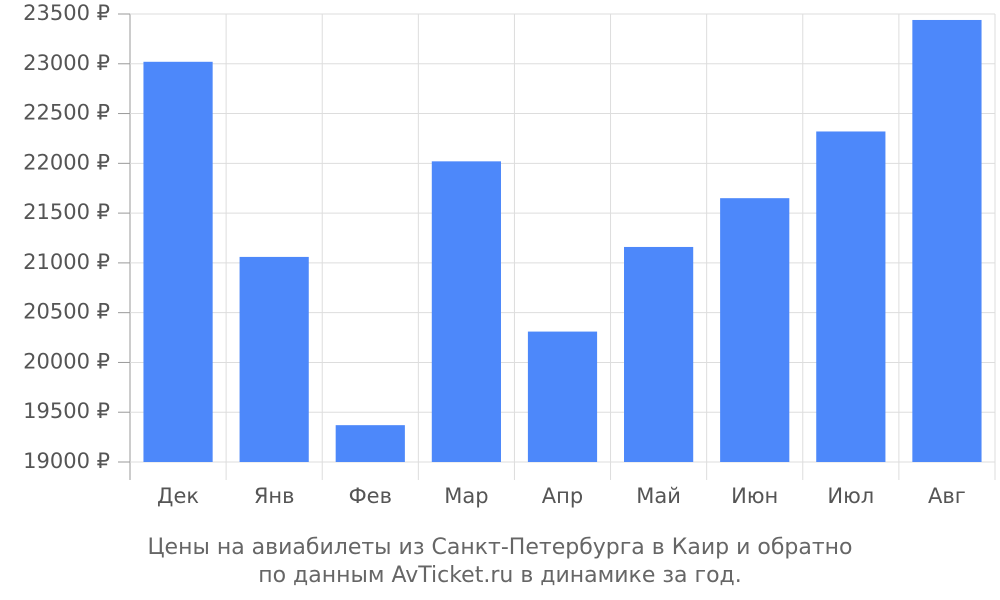 The width and height of the screenshot is (1000, 600). I want to click on x-tick-label: Апр, so click(562, 496).